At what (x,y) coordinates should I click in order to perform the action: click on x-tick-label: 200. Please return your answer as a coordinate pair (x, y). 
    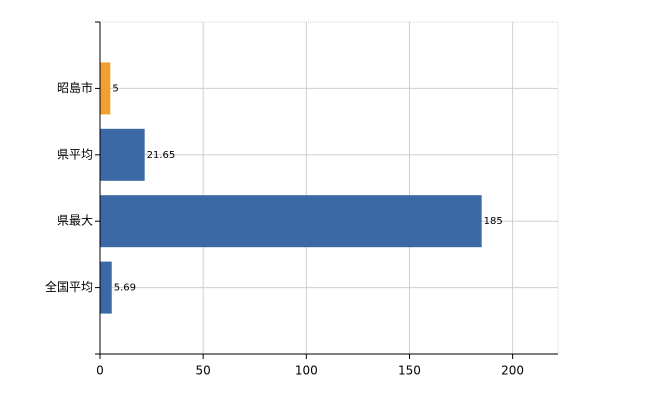
    Looking at the image, I should click on (512, 371).